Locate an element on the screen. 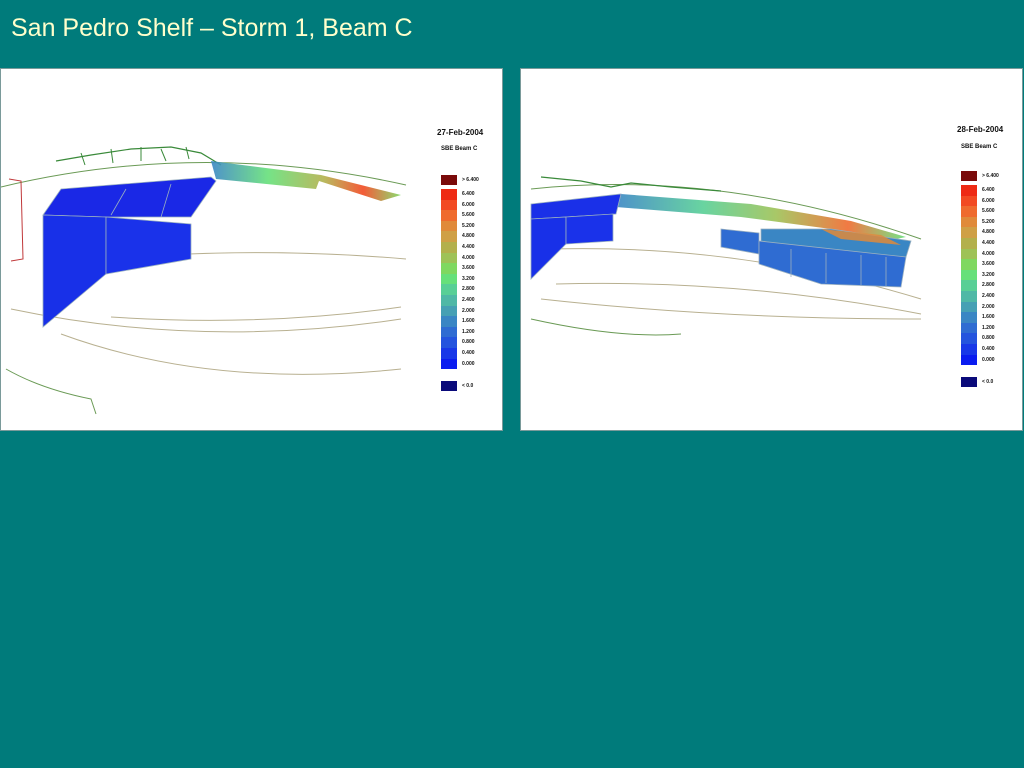 Image resolution: width=1024 pixels, height=768 pixels. panel-date: 28-Feb-2004 is located at coordinates (980, 129).